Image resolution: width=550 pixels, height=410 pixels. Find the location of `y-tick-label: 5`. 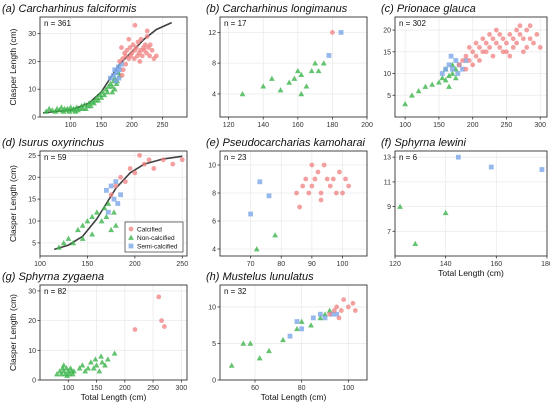

y-tick-label: 5 is located at coordinates (34, 243).